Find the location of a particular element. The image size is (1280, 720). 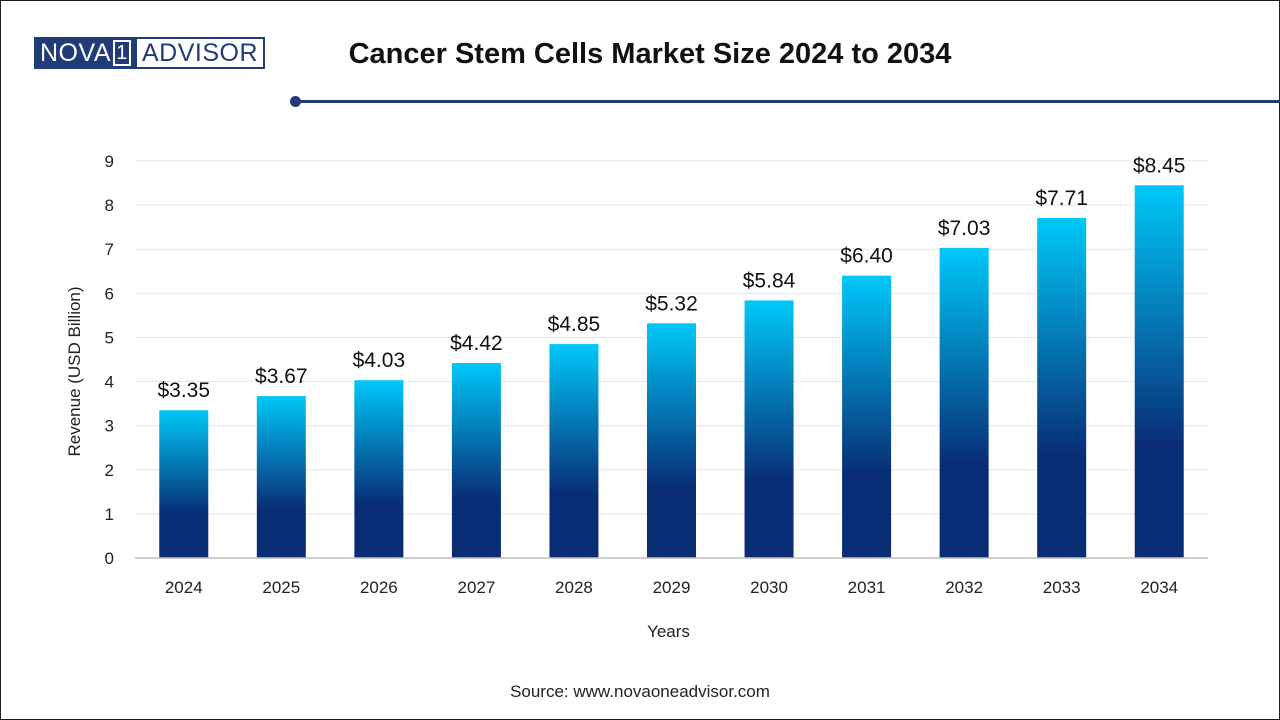

bar-value-label: $6.40 is located at coordinates (866, 256).